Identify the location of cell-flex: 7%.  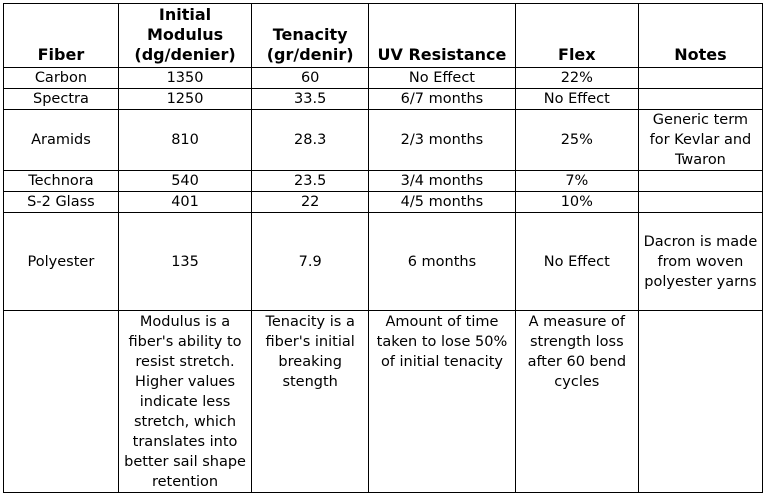
(576, 181).